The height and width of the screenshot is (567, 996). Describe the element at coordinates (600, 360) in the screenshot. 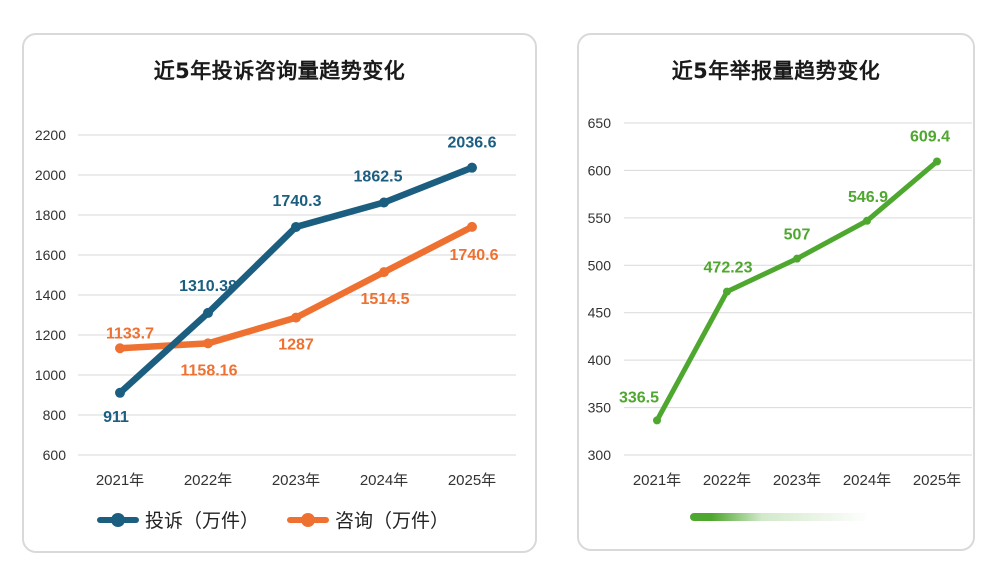

I see `y-tick-label: 400` at that location.